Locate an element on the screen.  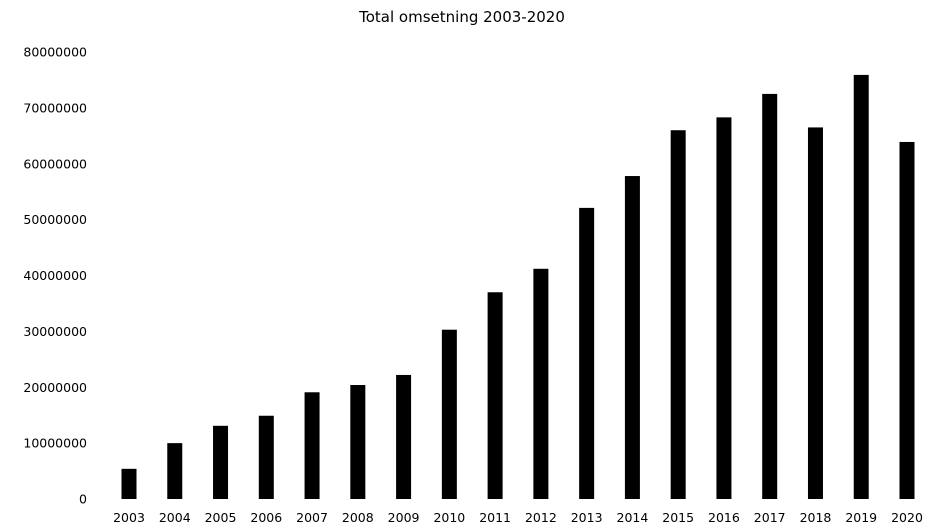
bar-2006 is located at coordinates (266, 457).